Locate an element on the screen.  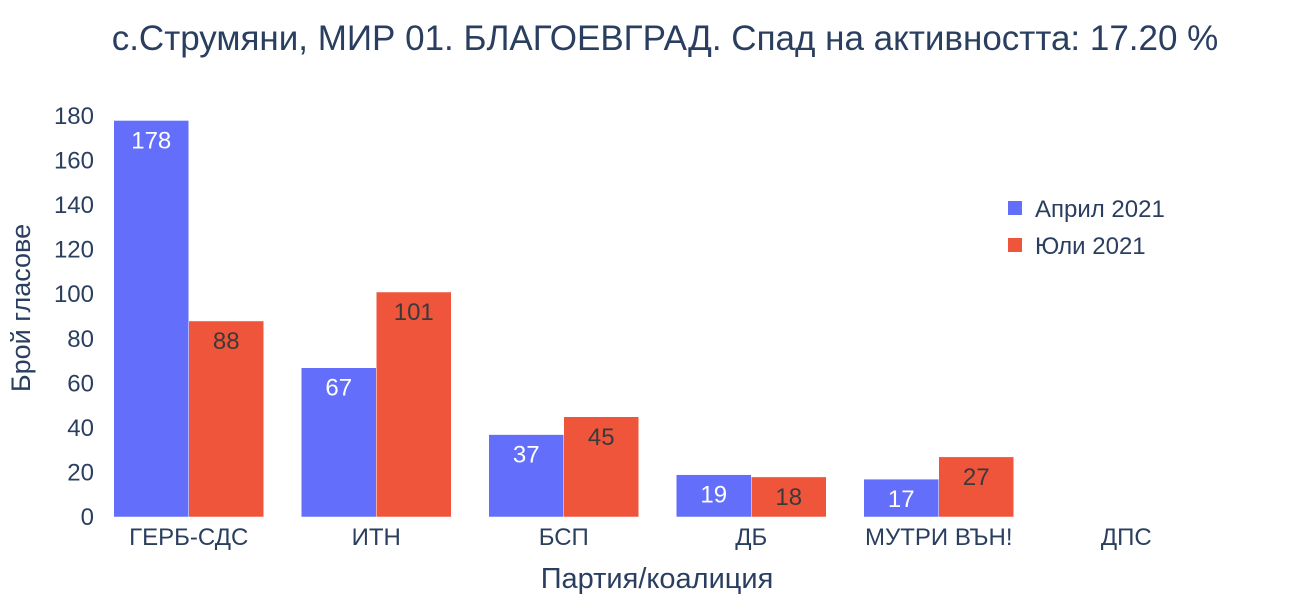
y-tick-label: 140 is located at coordinates (74, 205).